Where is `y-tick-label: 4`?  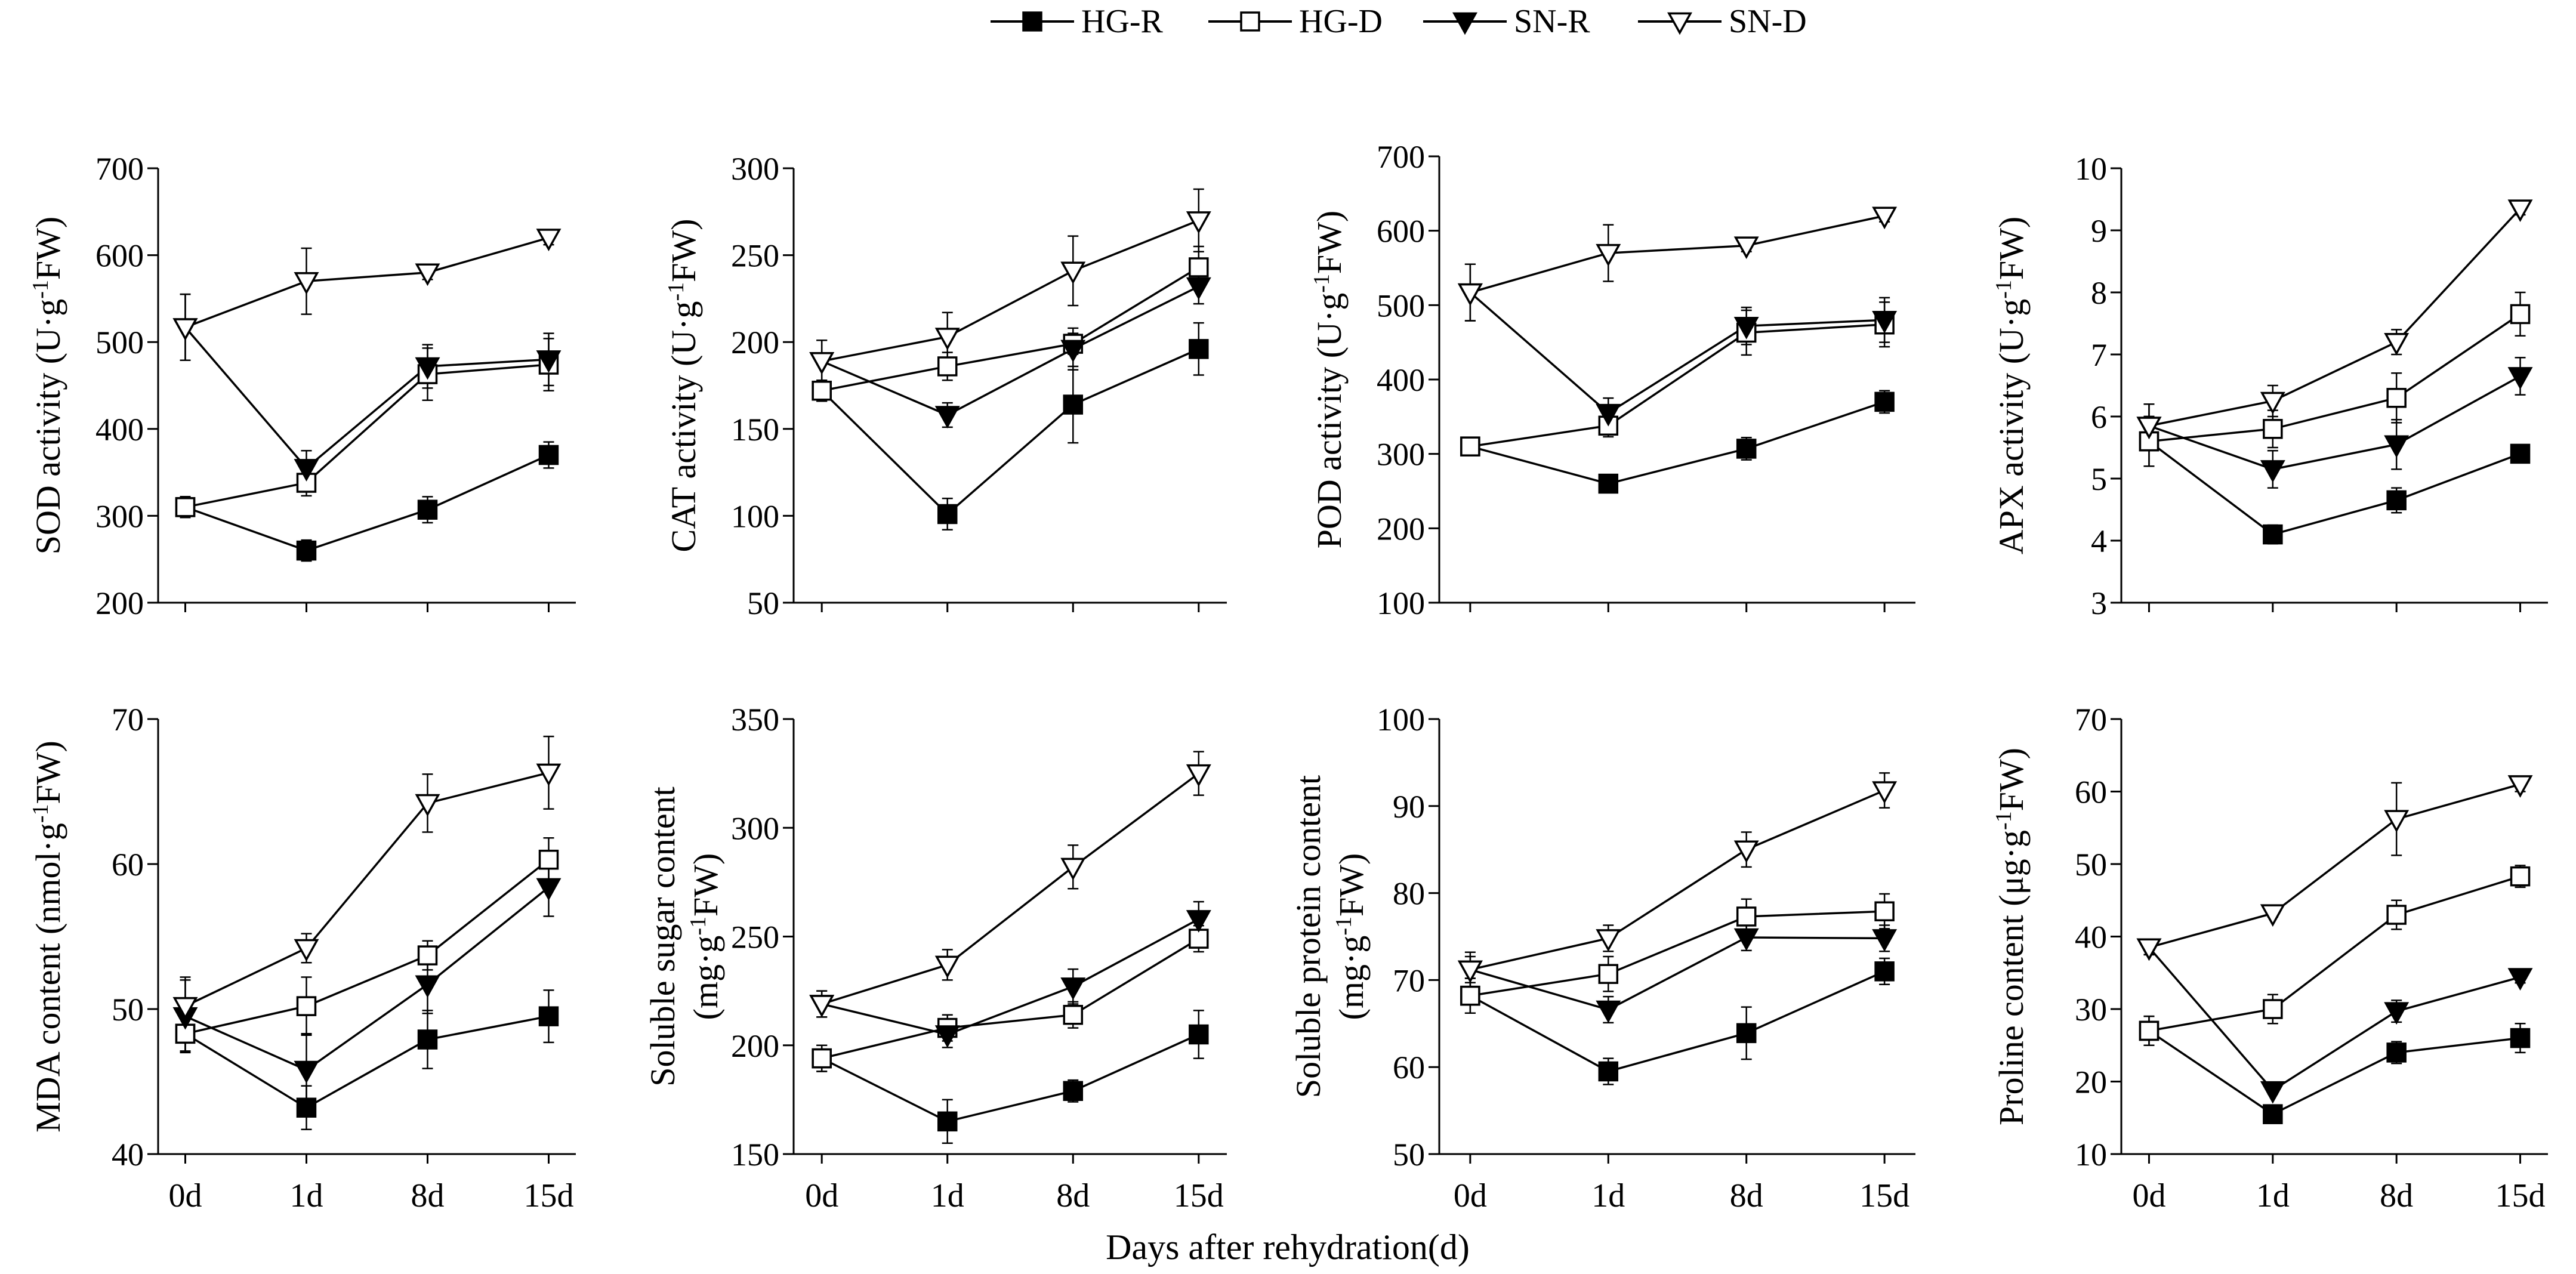 y-tick-label: 4 is located at coordinates (2099, 541).